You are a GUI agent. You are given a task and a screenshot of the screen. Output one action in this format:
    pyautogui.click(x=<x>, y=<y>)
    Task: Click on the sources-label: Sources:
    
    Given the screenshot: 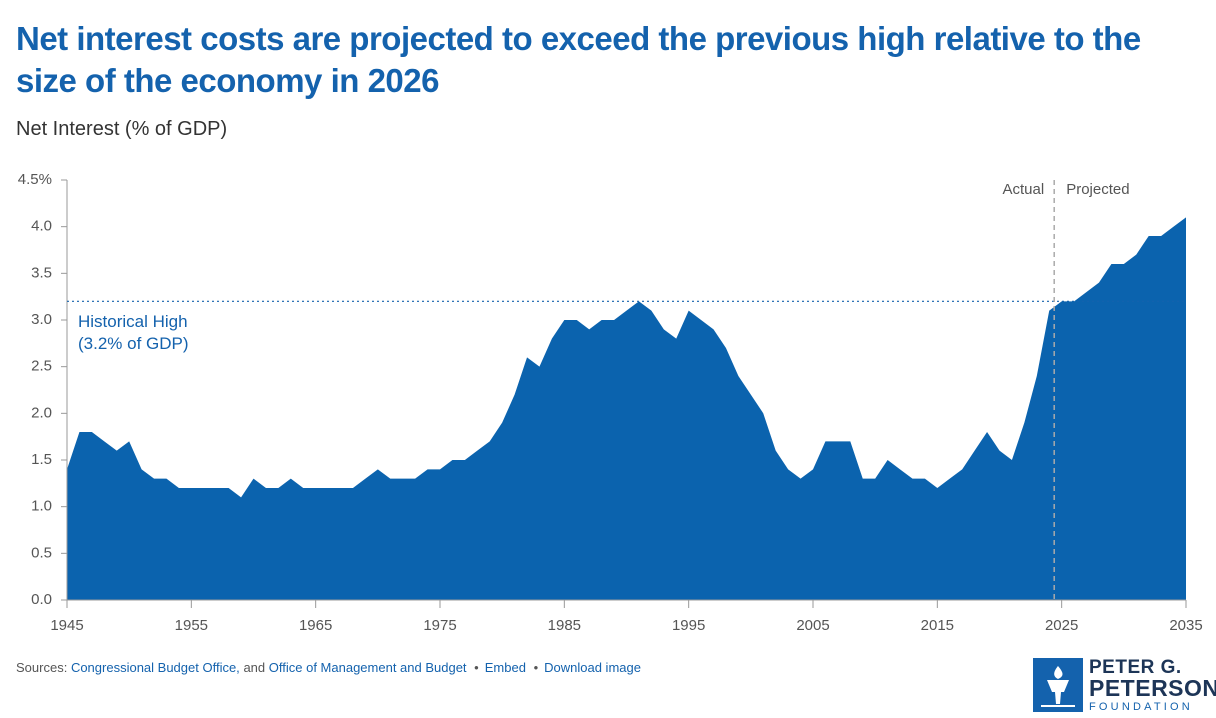 What is the action you would take?
    pyautogui.click(x=42, y=667)
    